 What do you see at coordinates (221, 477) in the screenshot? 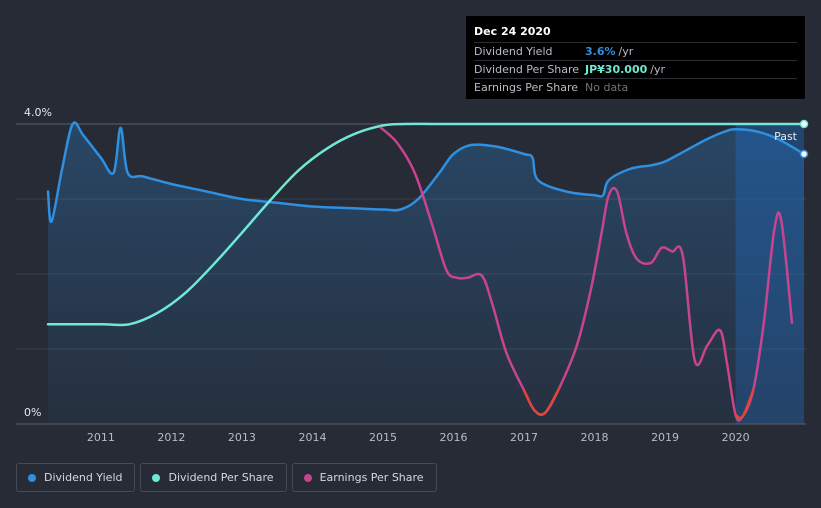
I see `legend-label: Dividend Per Share` at bounding box center [221, 477].